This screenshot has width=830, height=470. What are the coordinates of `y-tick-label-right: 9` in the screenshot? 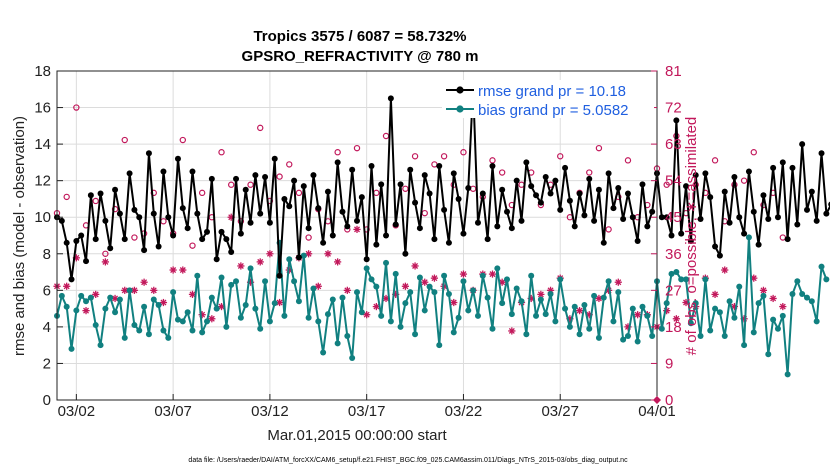 It's located at (669, 363).